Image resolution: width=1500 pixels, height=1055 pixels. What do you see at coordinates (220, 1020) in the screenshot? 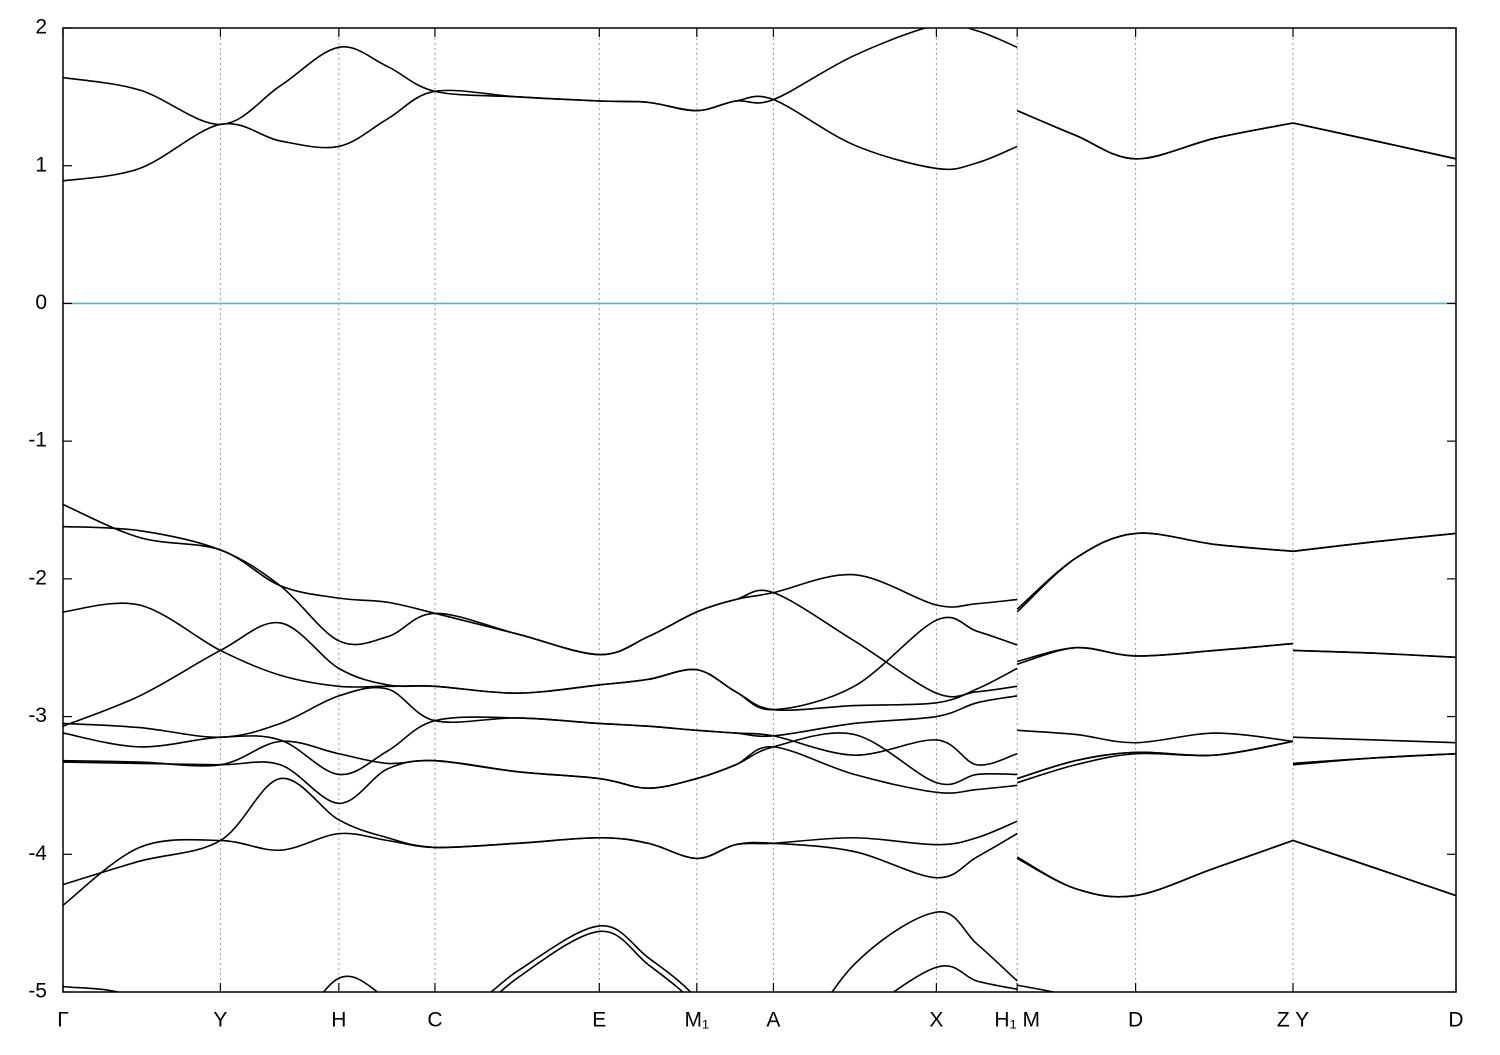
I see `x-tick-label: Y` at bounding box center [220, 1020].